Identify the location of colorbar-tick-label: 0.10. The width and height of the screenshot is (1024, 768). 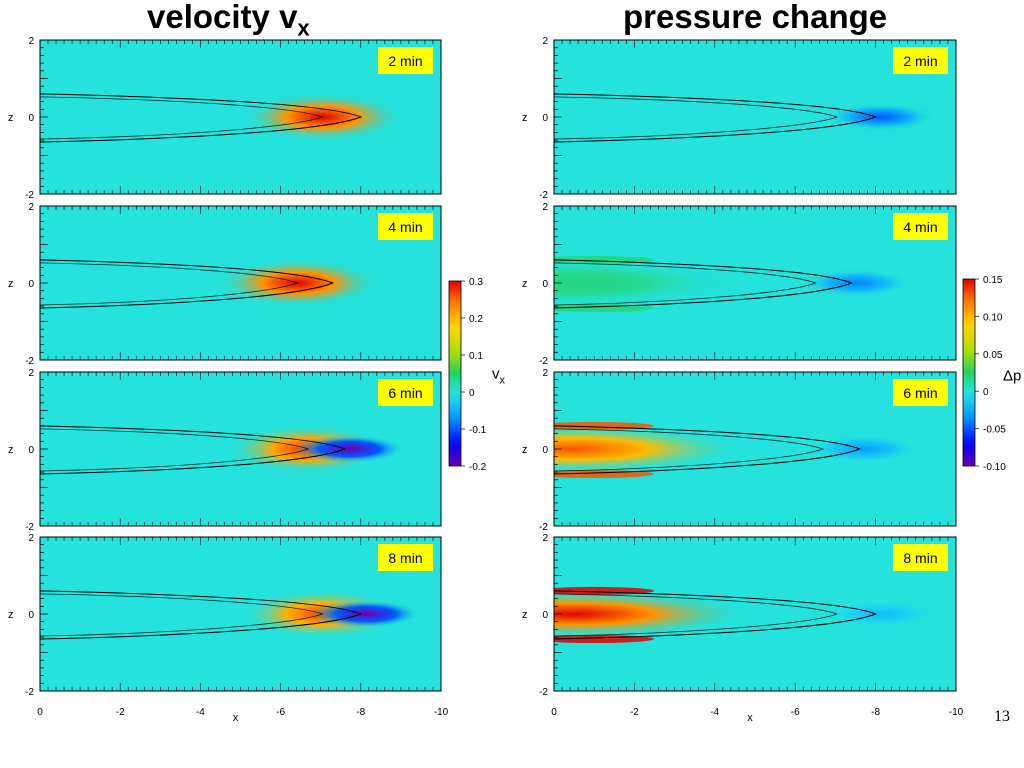
(993, 317).